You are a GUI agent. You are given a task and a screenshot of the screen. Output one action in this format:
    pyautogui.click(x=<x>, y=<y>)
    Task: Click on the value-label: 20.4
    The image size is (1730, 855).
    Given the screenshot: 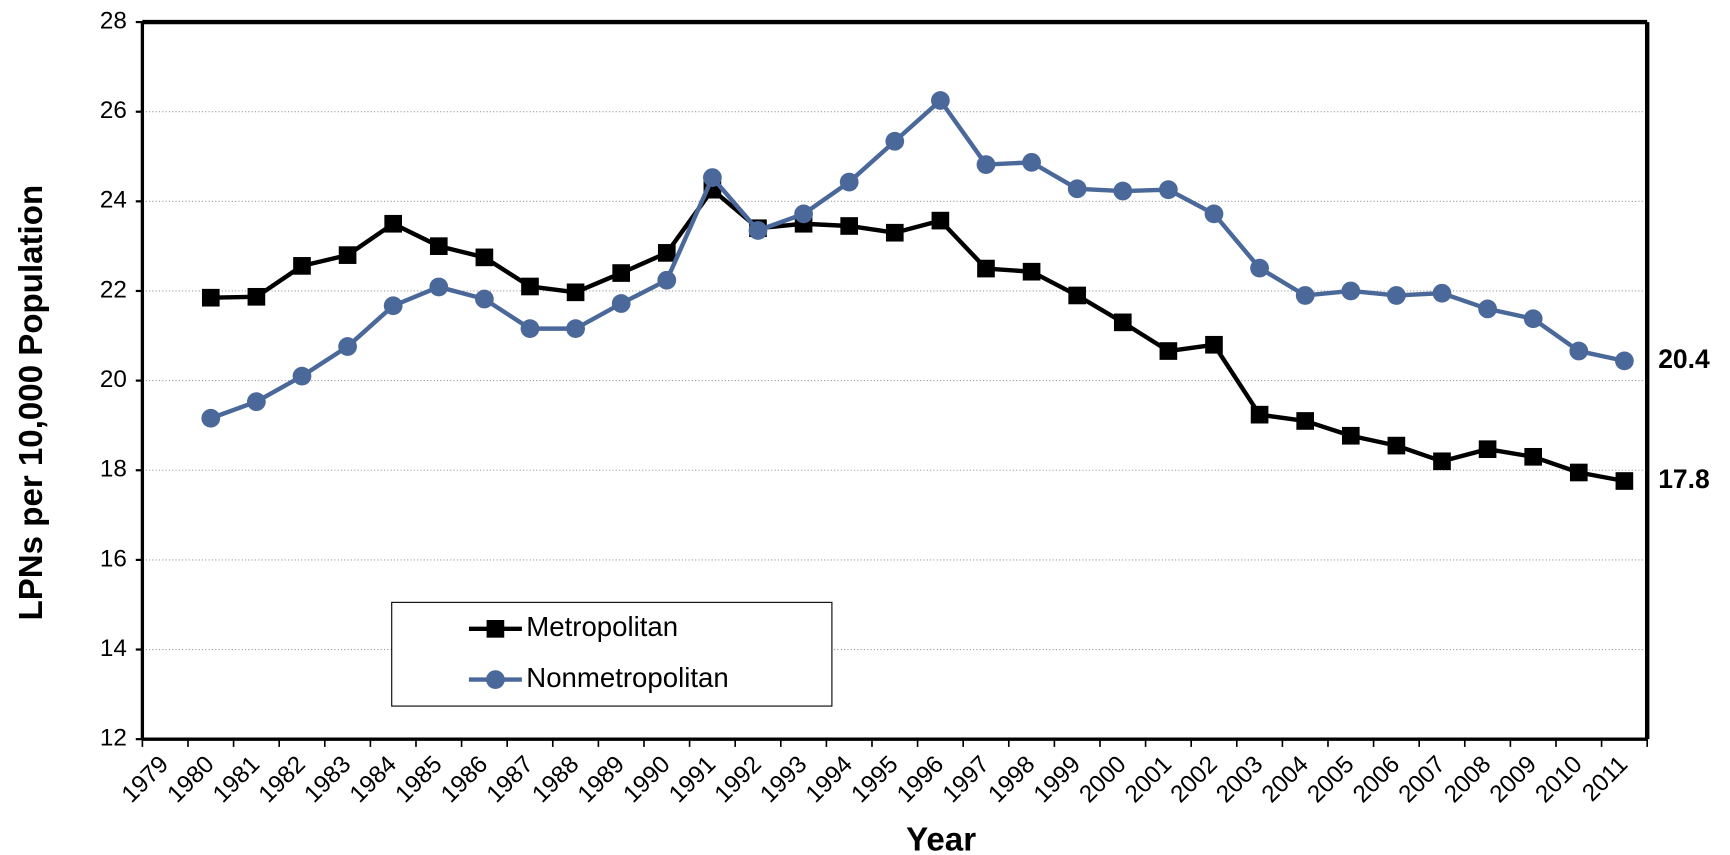 What is the action you would take?
    pyautogui.click(x=1684, y=359)
    